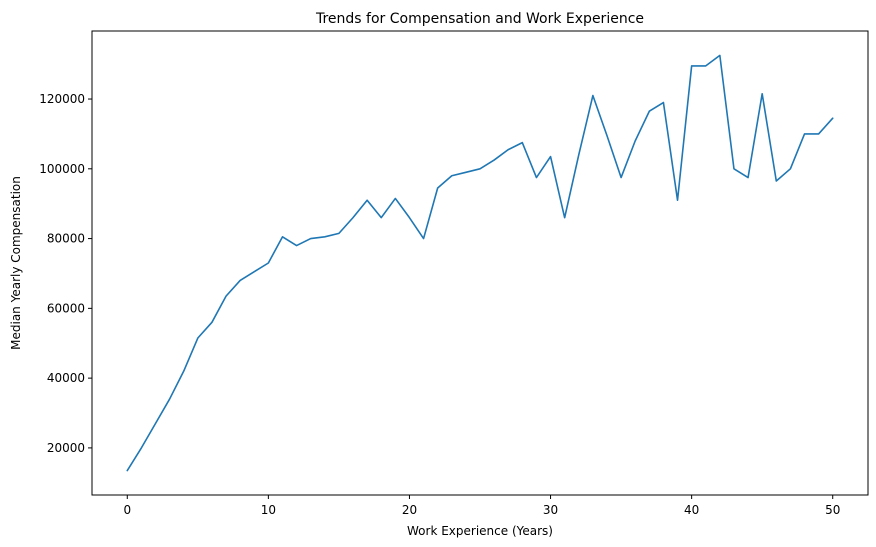 The height and width of the screenshot is (547, 876). What do you see at coordinates (409, 510) in the screenshot?
I see `x-tick-label: 20` at bounding box center [409, 510].